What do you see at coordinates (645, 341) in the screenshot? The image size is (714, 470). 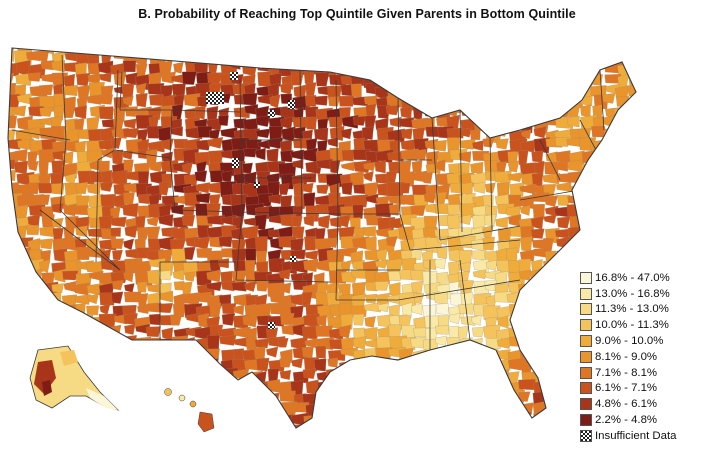 I see `legend-item: 9.0% - 10.0%` at bounding box center [645, 341].